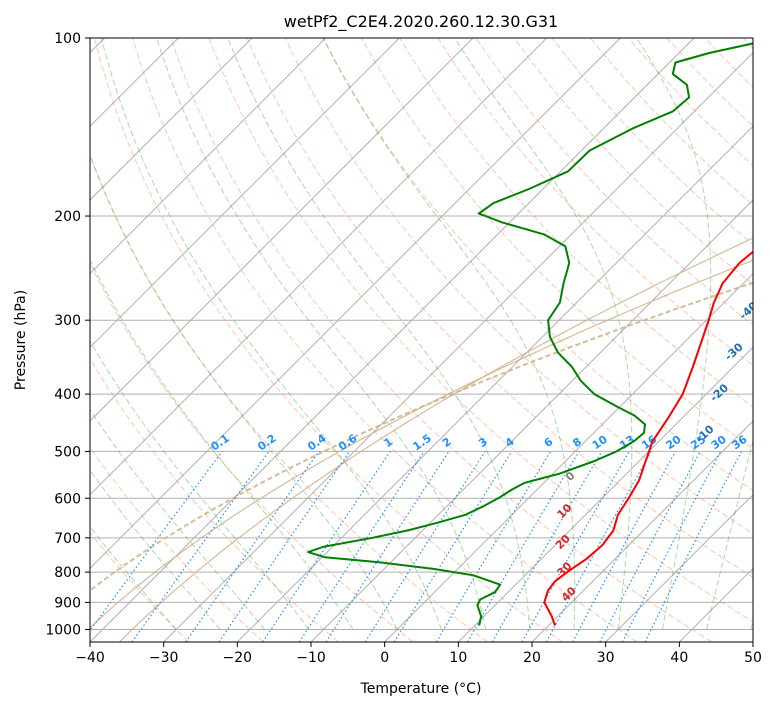 This screenshot has width=775, height=712. What do you see at coordinates (67, 499) in the screenshot?
I see `y-tick-label: 600` at bounding box center [67, 499].